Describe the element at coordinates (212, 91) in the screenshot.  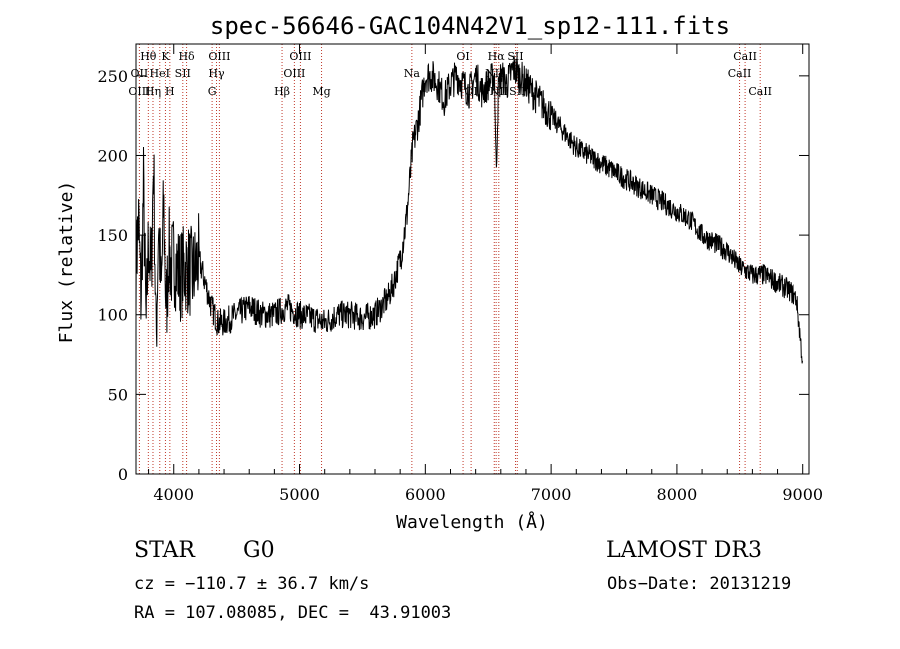
I see `marker-label-8: G` at that location.